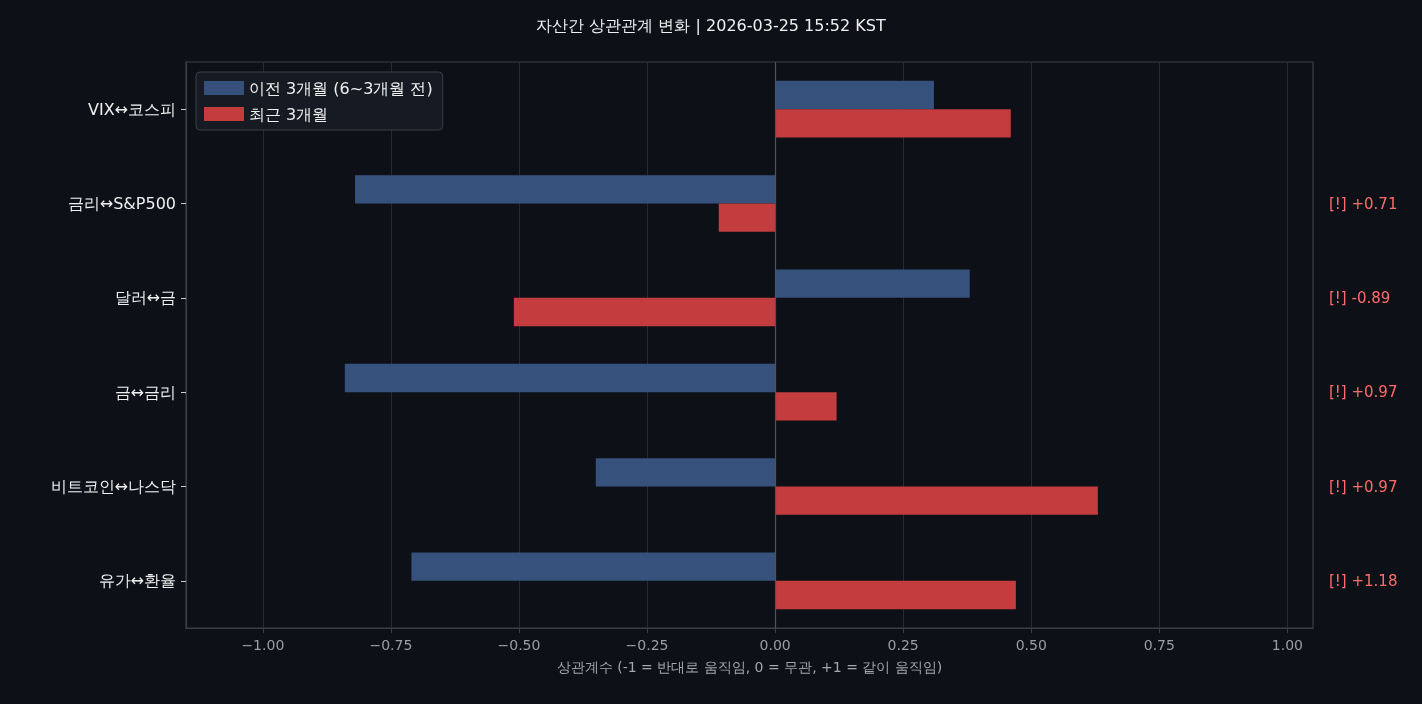 This screenshot has height=704, width=1422. What do you see at coordinates (1287, 645) in the screenshot?
I see `x-tick-label: 1.00` at bounding box center [1287, 645].